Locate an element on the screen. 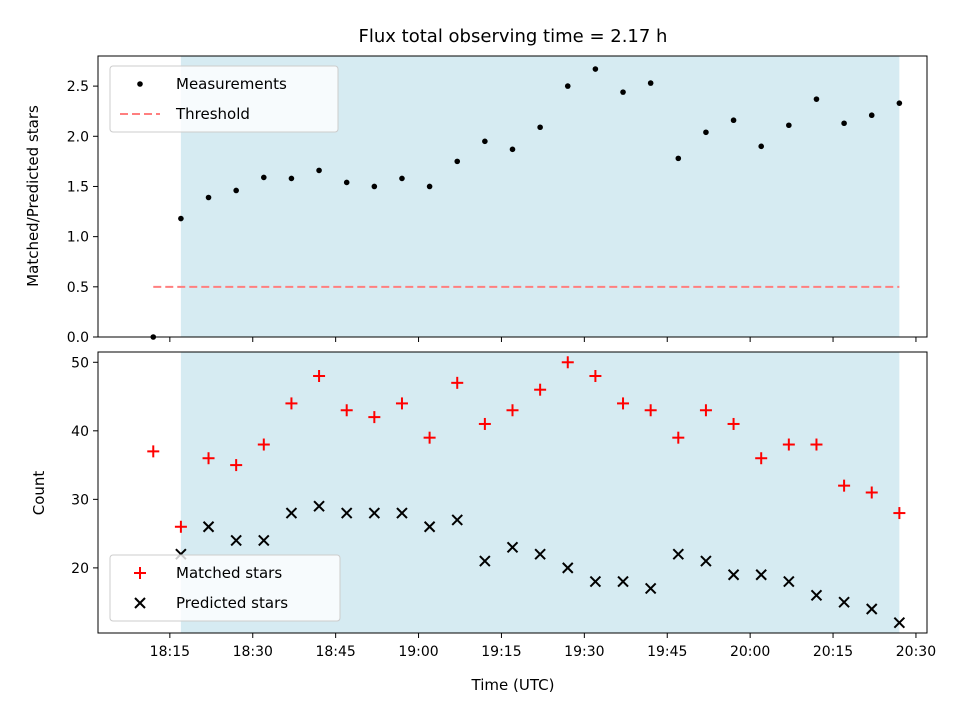 The image size is (960, 720). top-y-tick-label: 0.5 is located at coordinates (78, 288).